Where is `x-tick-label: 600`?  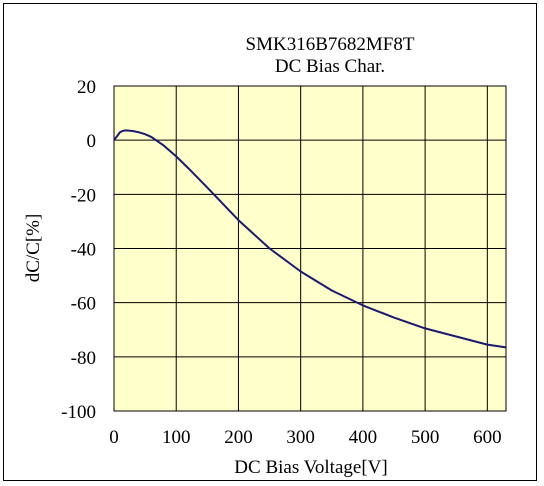 x-tick-label: 600 is located at coordinates (487, 437).